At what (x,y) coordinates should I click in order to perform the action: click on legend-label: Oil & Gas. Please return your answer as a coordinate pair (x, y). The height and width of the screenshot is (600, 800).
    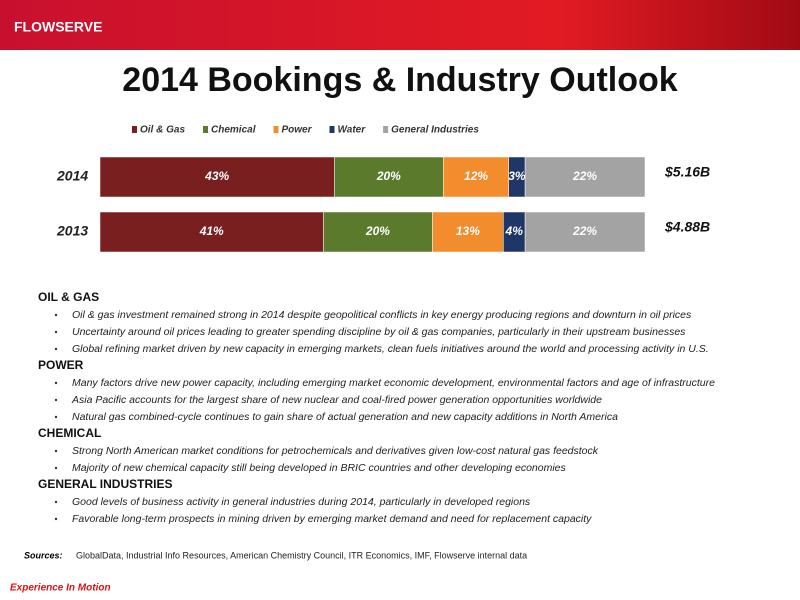
    Looking at the image, I should click on (162, 130).